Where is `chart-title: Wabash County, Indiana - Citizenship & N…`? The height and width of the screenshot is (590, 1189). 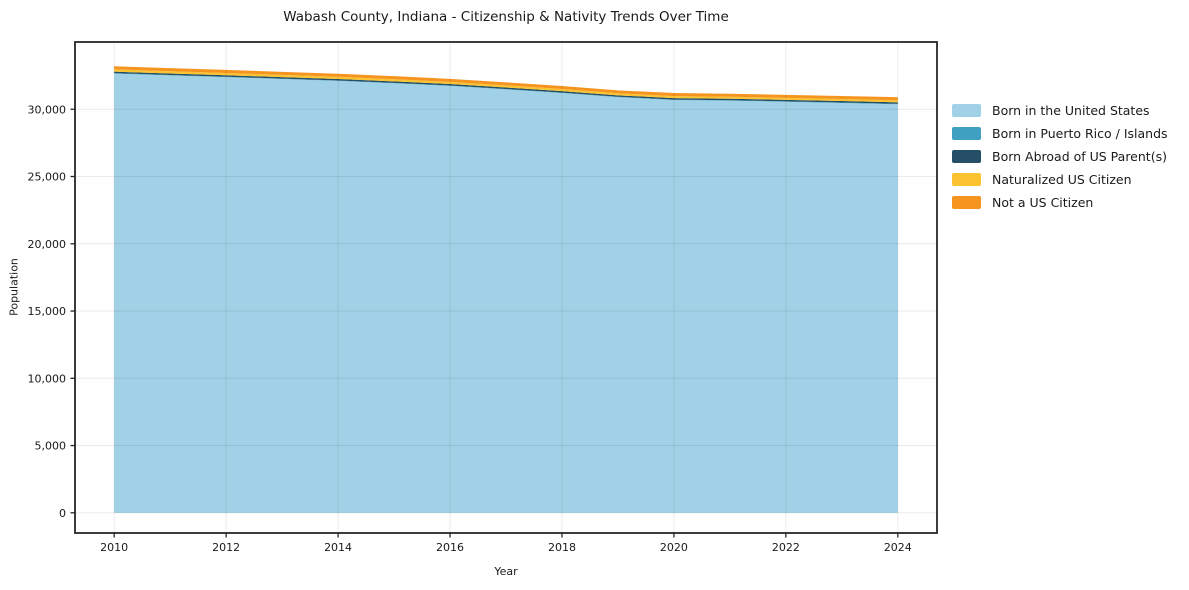
chart-title: Wabash County, Indiana - Citizenship & N… is located at coordinates (506, 17).